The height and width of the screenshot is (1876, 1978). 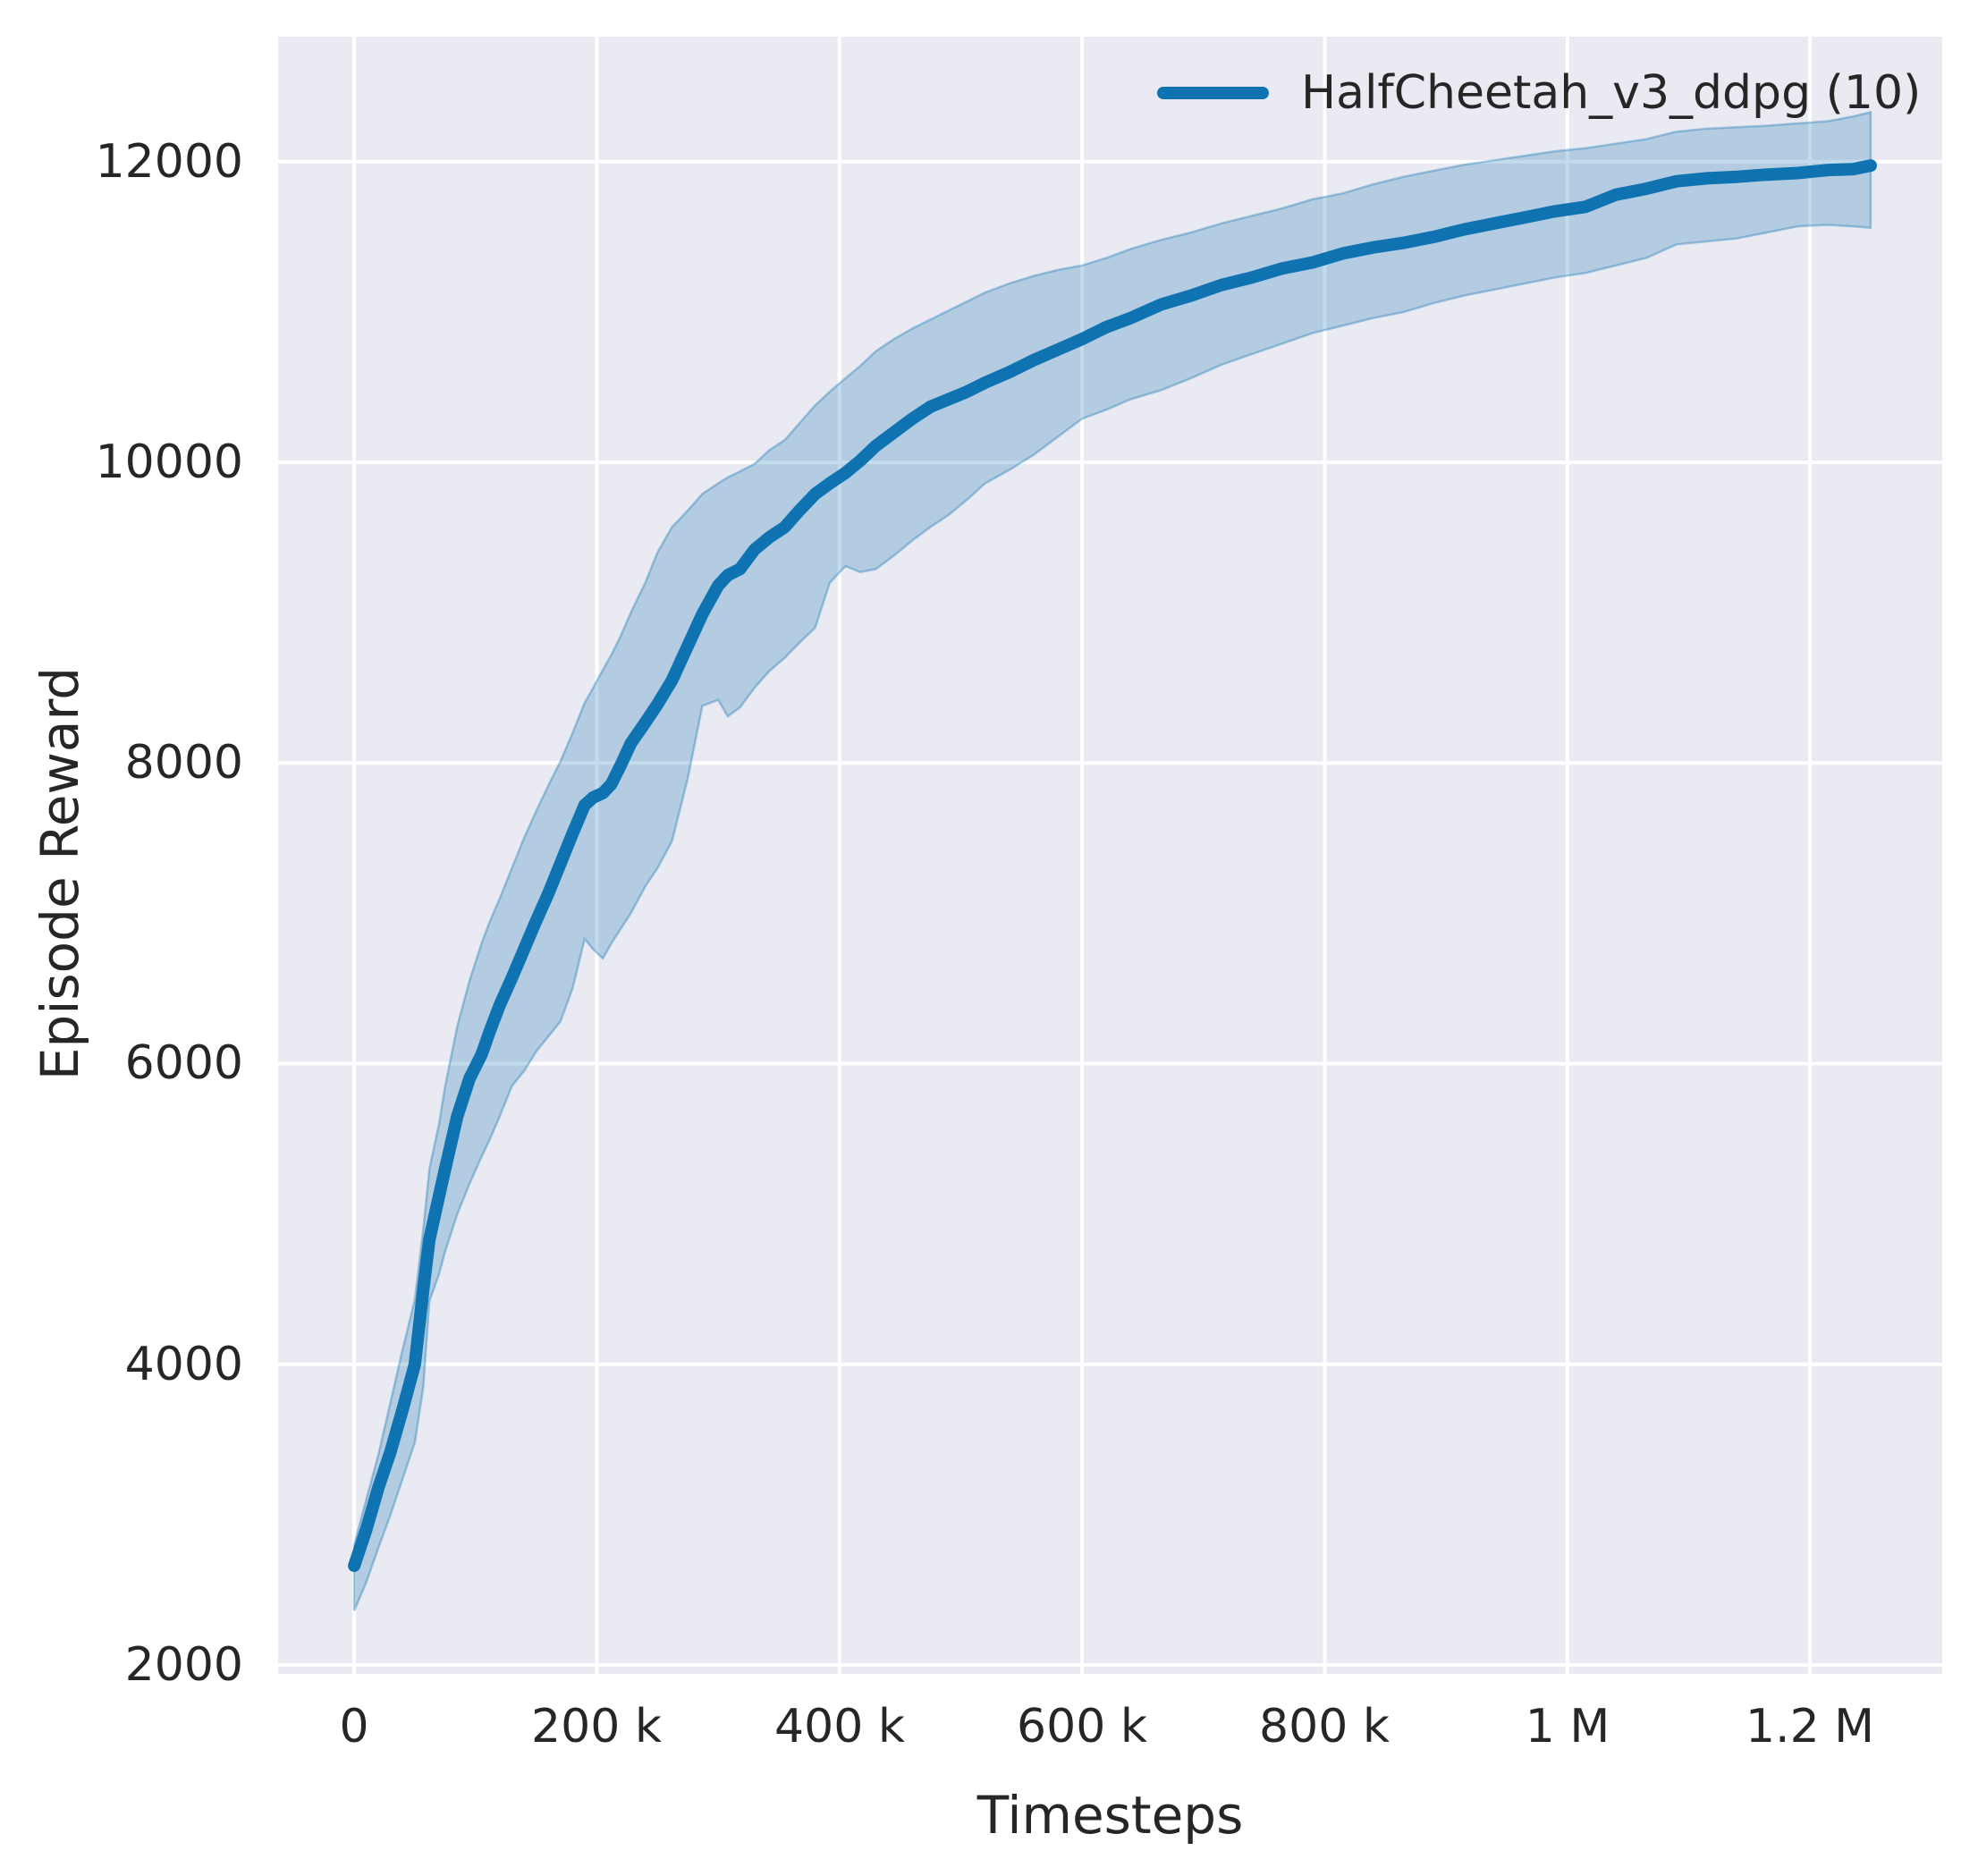 What do you see at coordinates (183, 763) in the screenshot?
I see `y-tick-label: 8000` at bounding box center [183, 763].